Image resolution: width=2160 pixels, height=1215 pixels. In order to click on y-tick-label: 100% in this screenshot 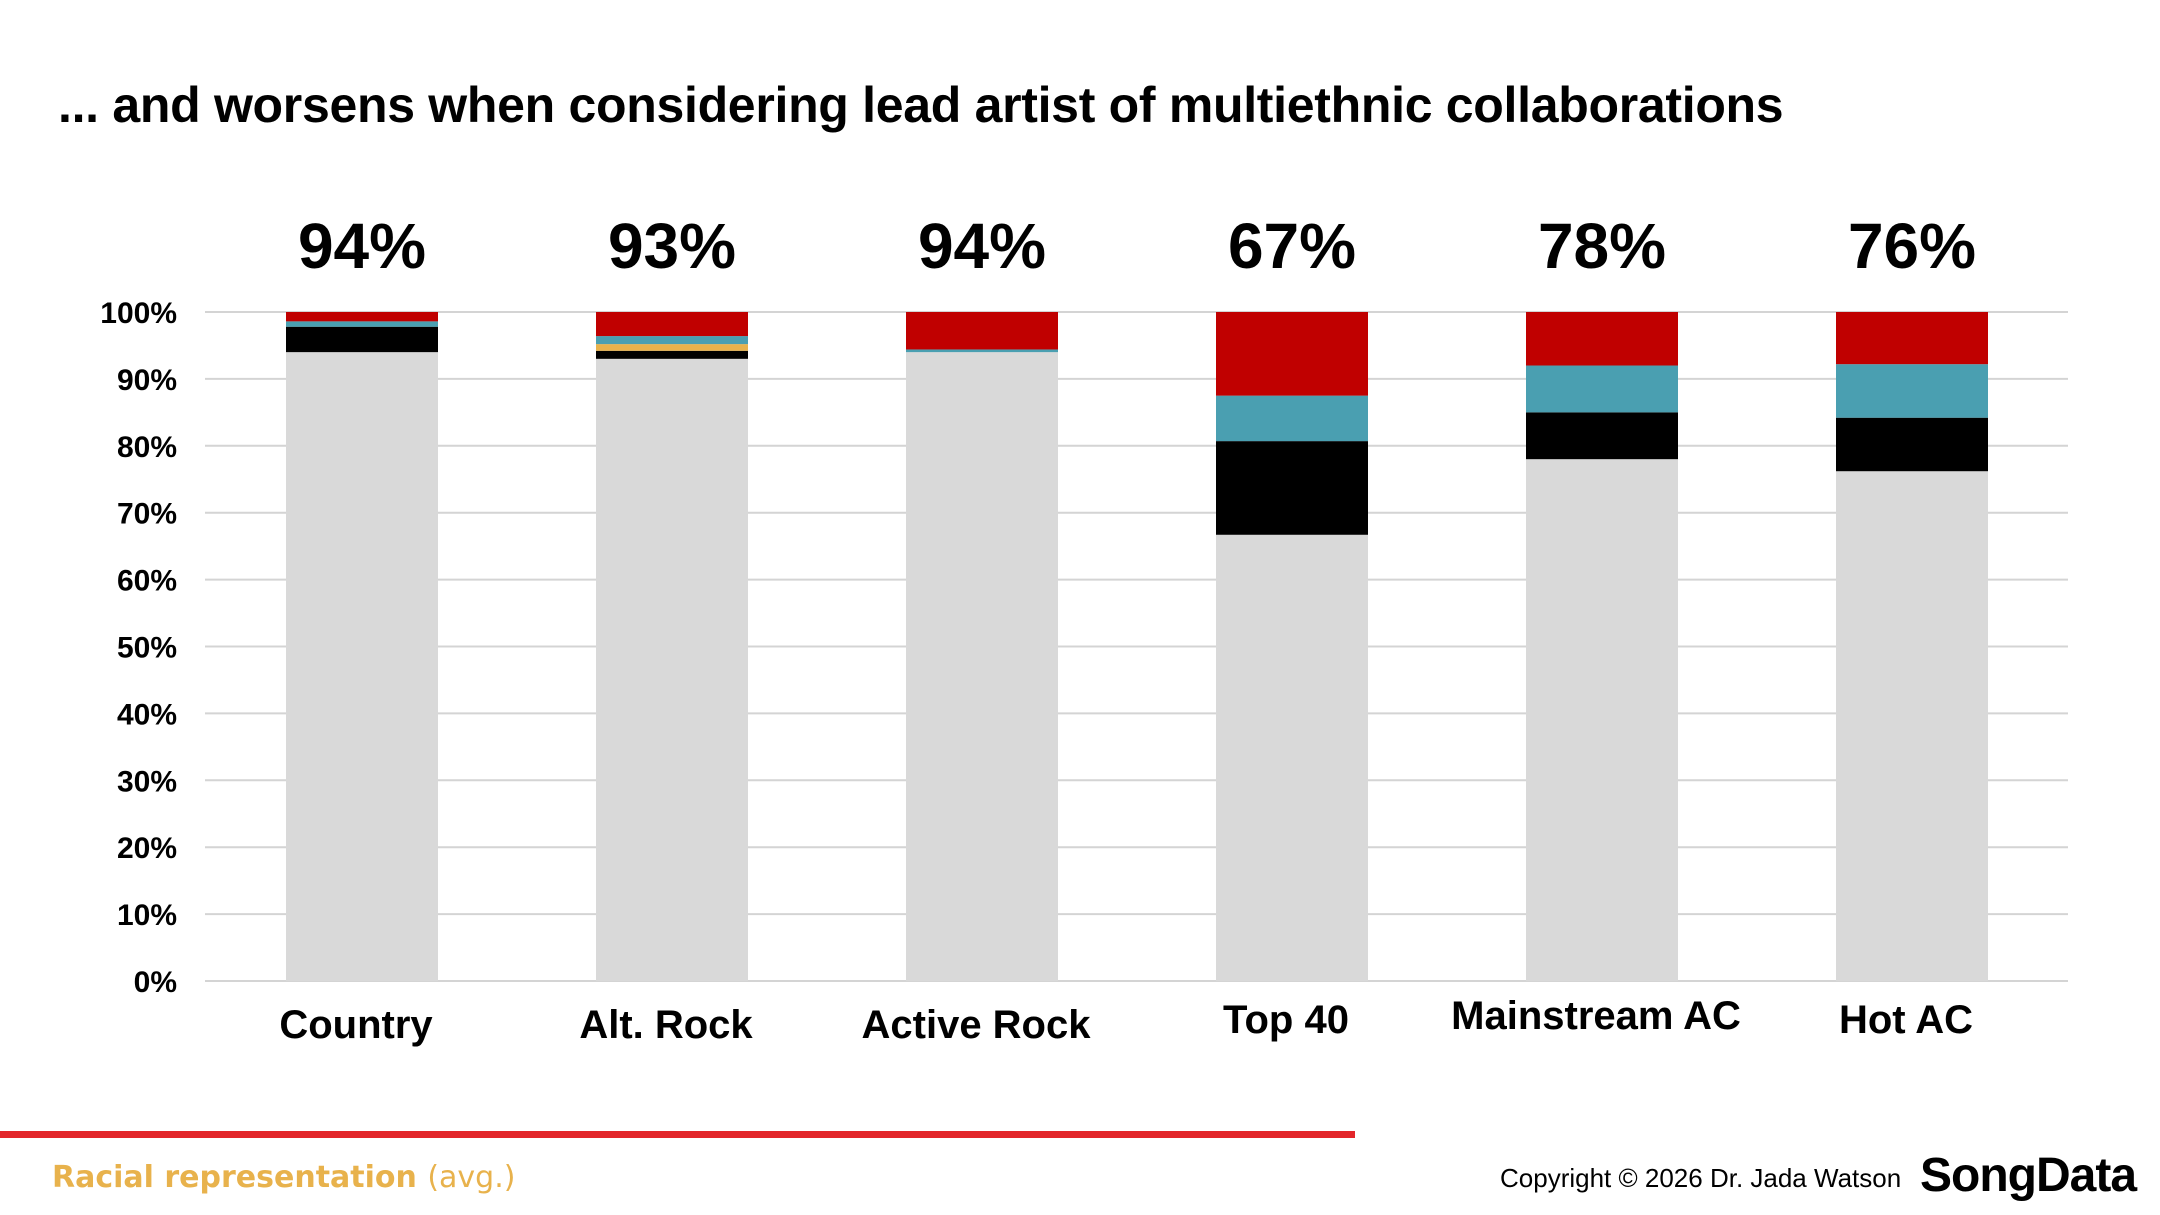, I will do `click(138, 313)`.